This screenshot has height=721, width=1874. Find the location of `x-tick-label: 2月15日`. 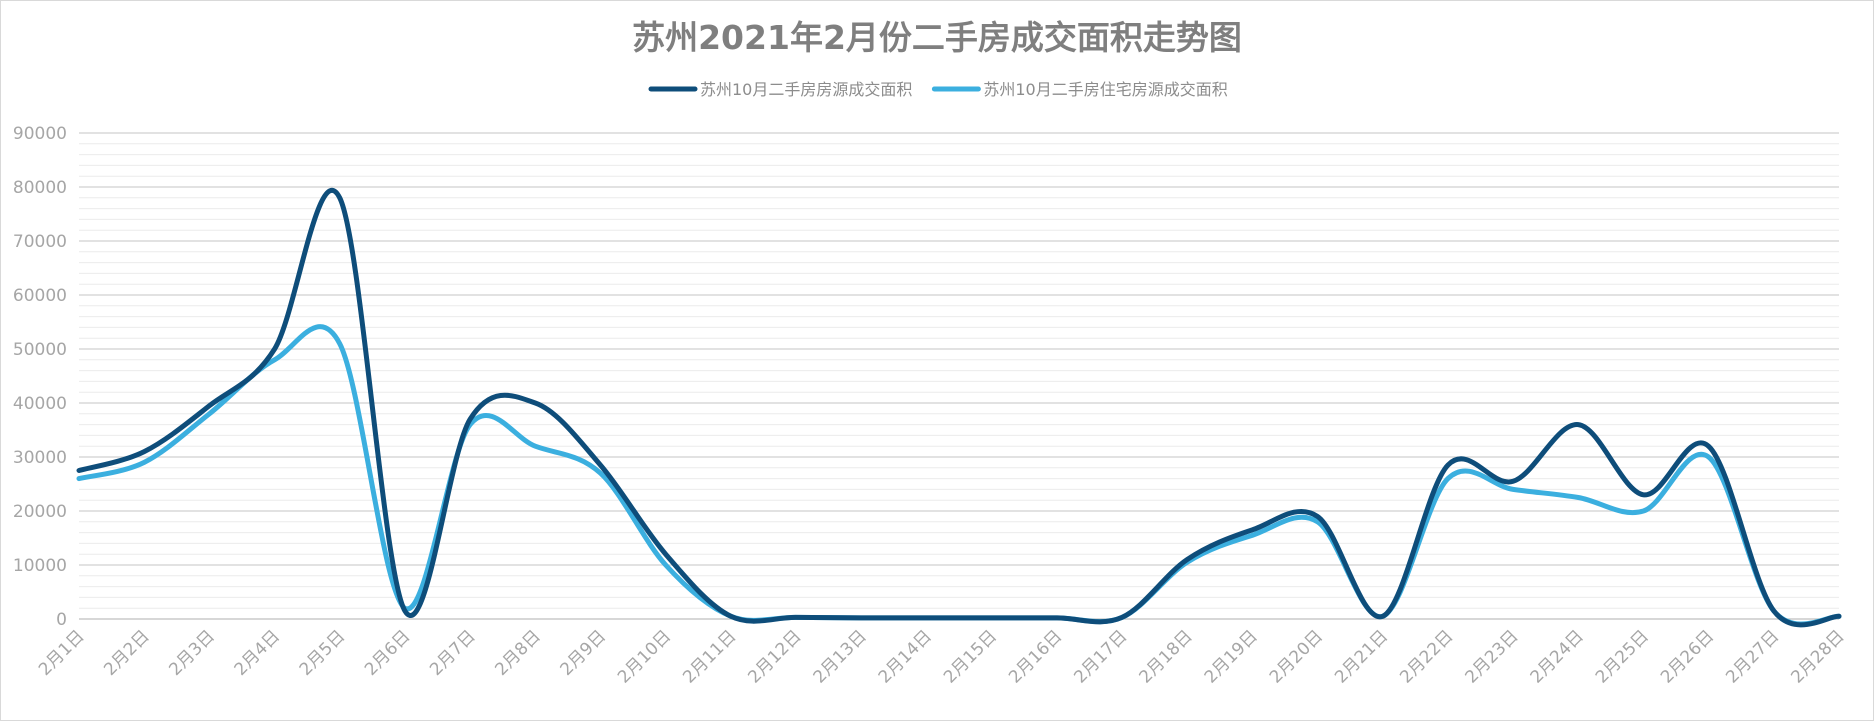

x-tick-label: 2月15日 is located at coordinates (970, 656).